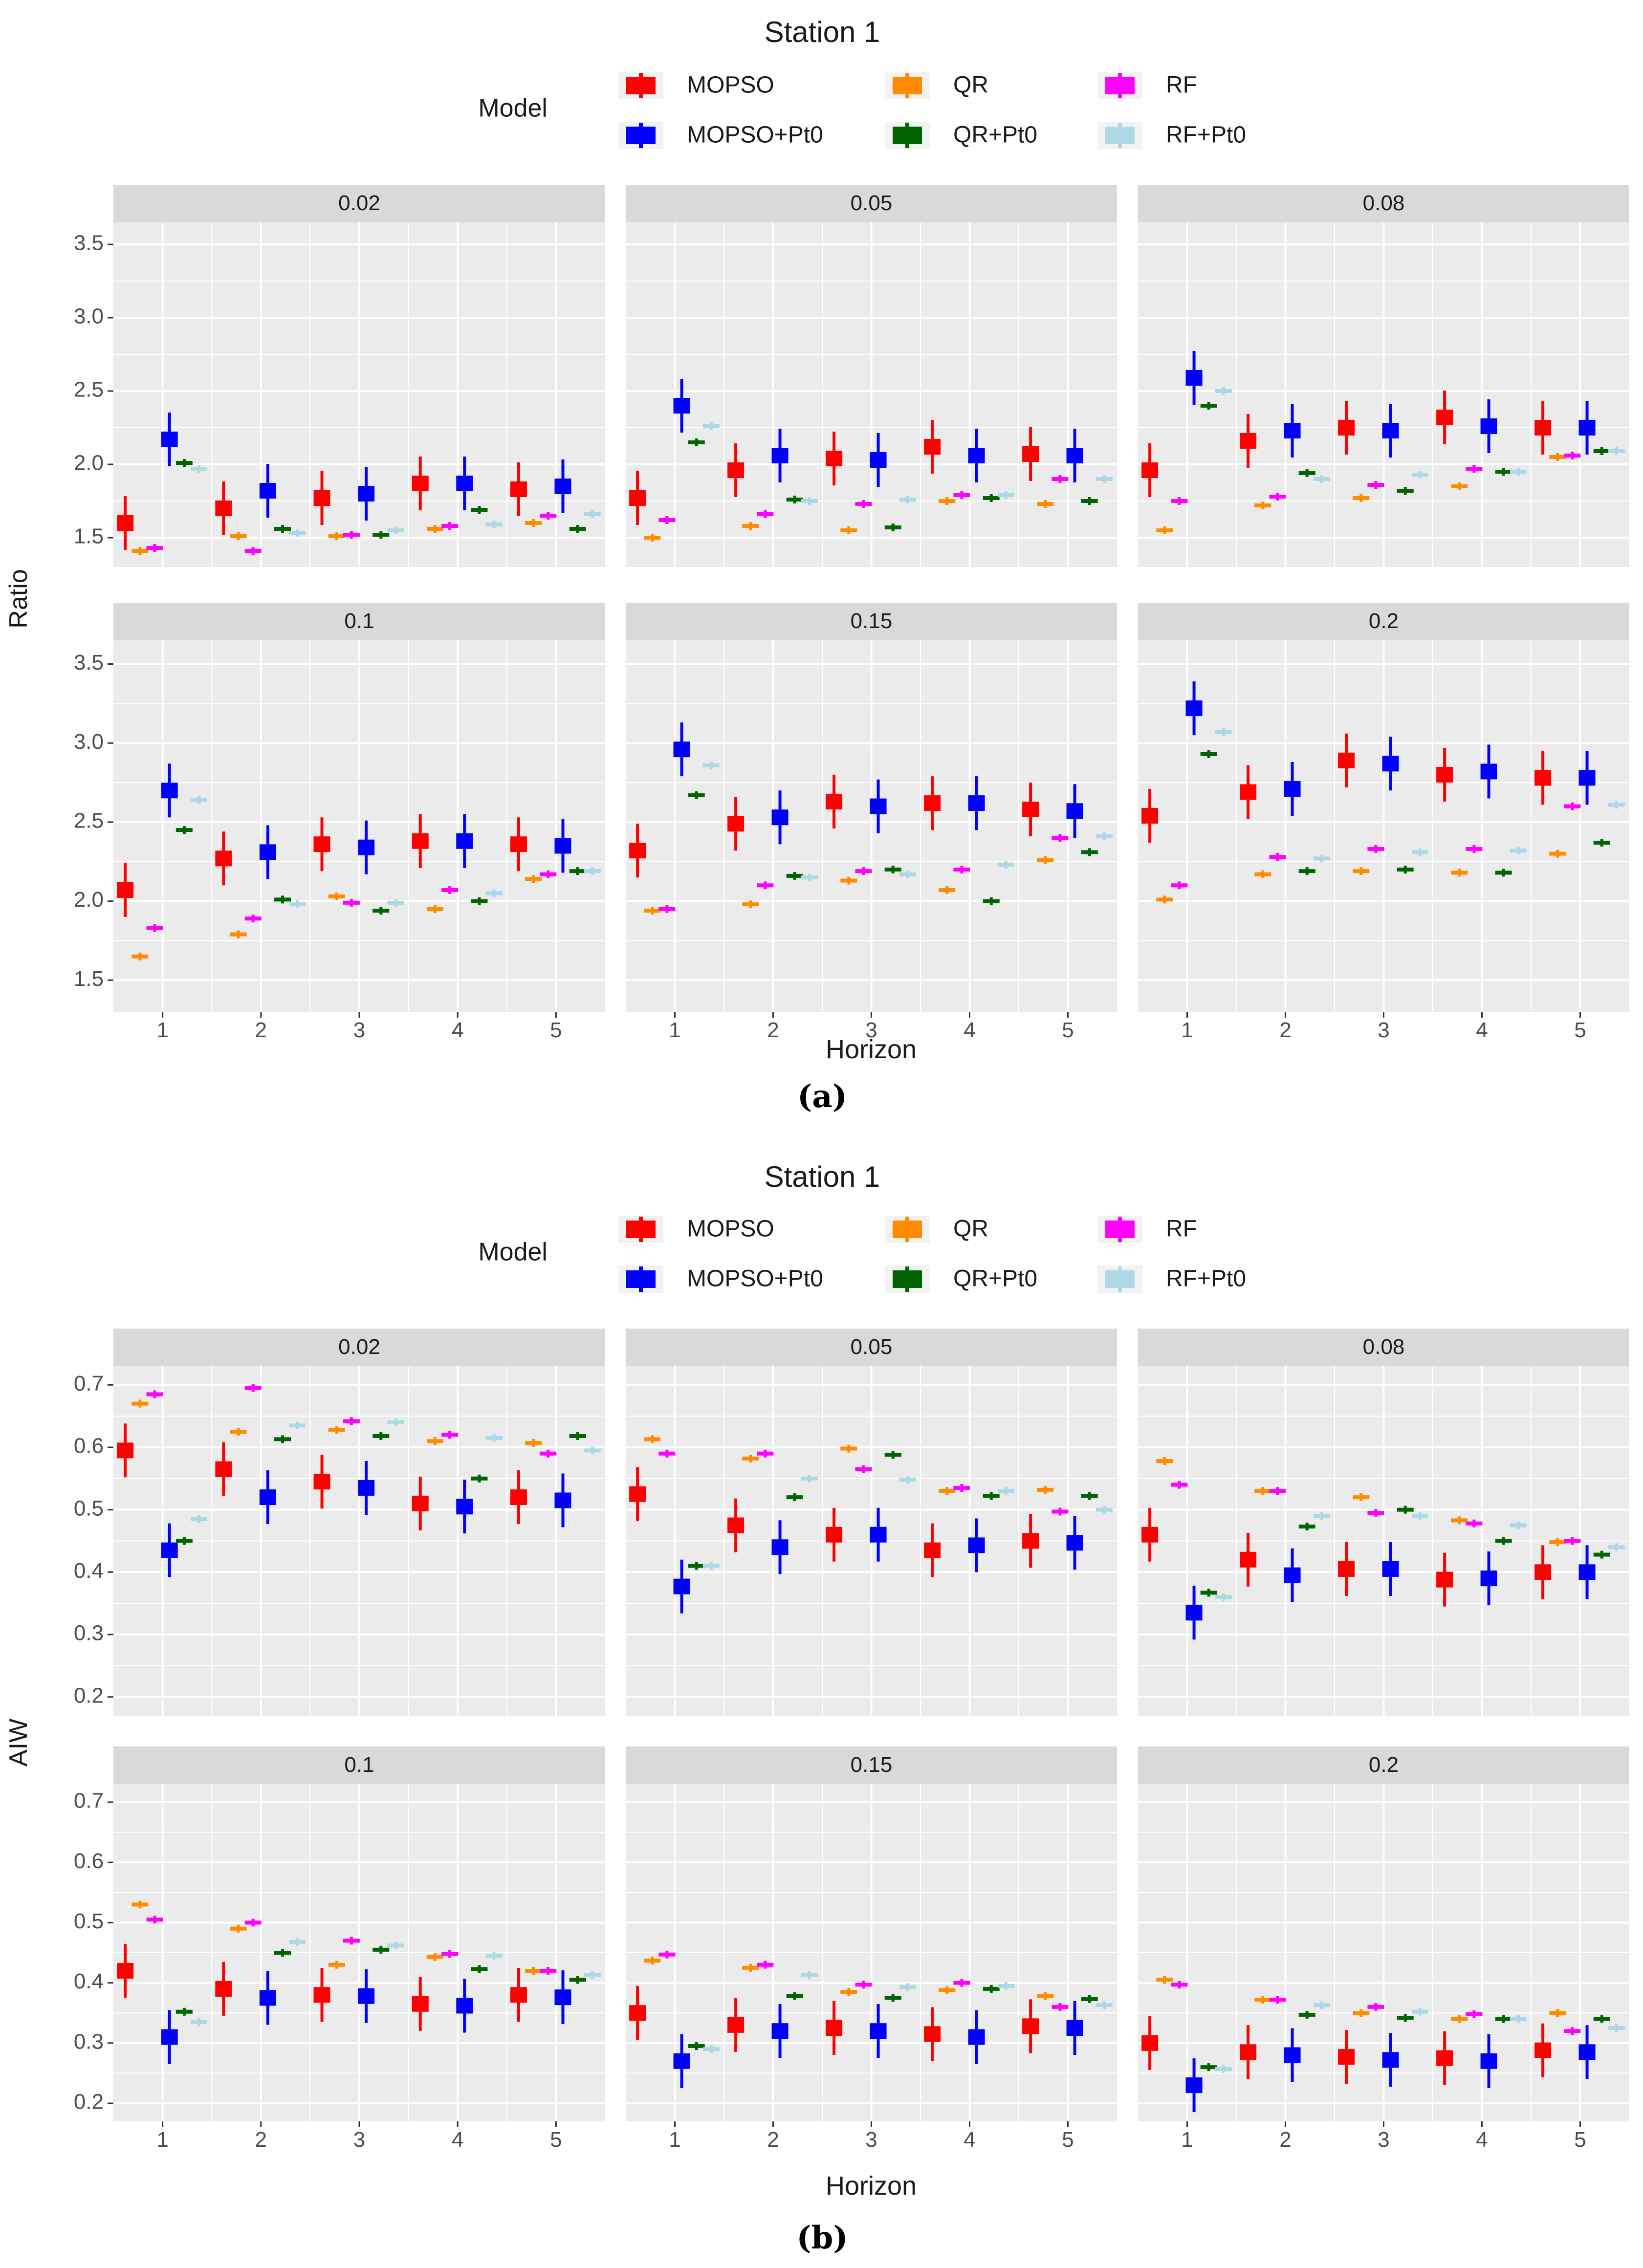  I want to click on legend-title: Model, so click(513, 1252).